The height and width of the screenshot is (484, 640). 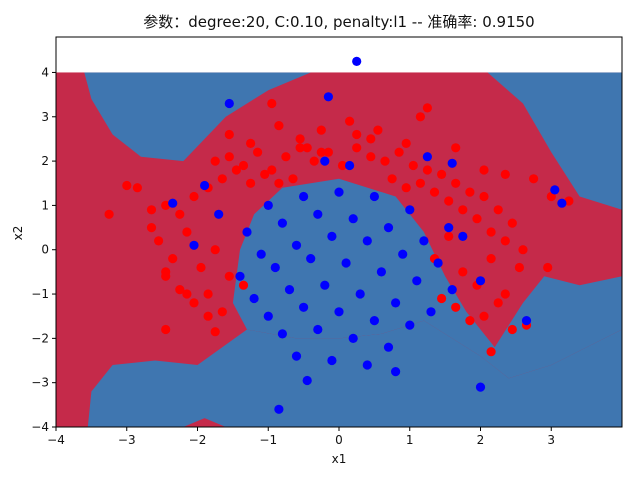 I want to click on y-tick-label: 0, so click(x=45, y=250).